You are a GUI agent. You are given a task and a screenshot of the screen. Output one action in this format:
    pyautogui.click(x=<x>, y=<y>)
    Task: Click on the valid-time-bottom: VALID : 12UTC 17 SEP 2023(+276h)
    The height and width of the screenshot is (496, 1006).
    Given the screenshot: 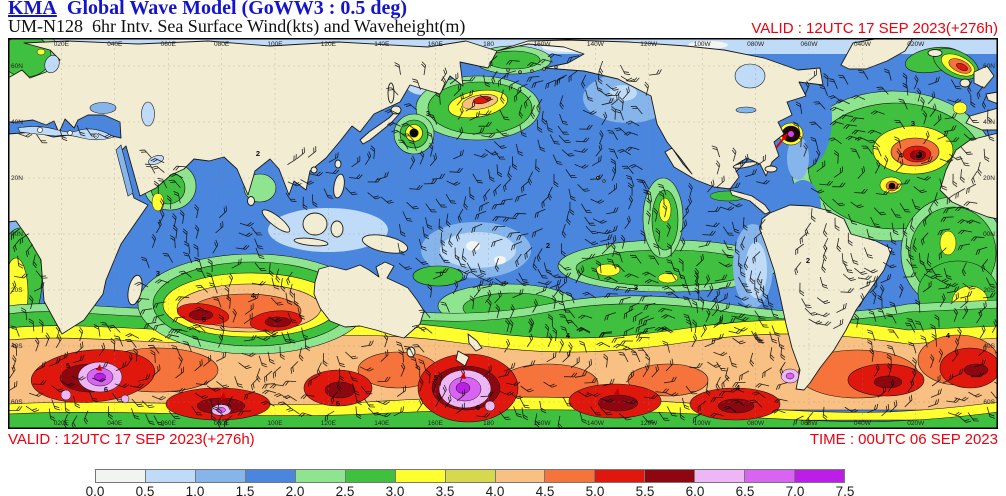 What is the action you would take?
    pyautogui.click(x=131, y=439)
    